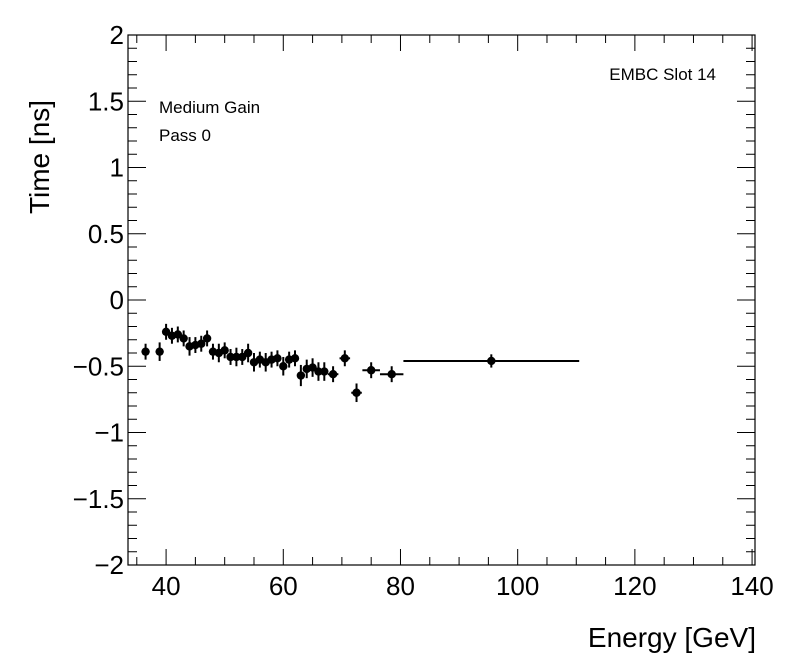 Image resolution: width=796 pixels, height=672 pixels. What do you see at coordinates (106, 101) in the screenshot?
I see `y-tick-label: 1.5` at bounding box center [106, 101].